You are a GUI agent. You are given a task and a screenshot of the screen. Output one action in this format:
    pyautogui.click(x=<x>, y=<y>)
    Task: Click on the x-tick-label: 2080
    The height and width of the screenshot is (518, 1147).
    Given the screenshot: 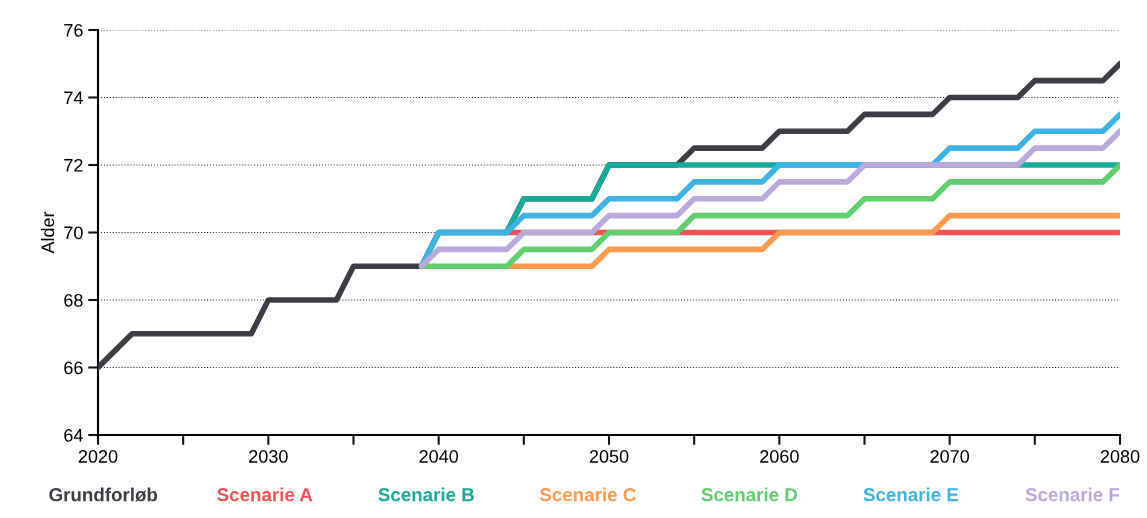 What is the action you would take?
    pyautogui.click(x=1120, y=456)
    